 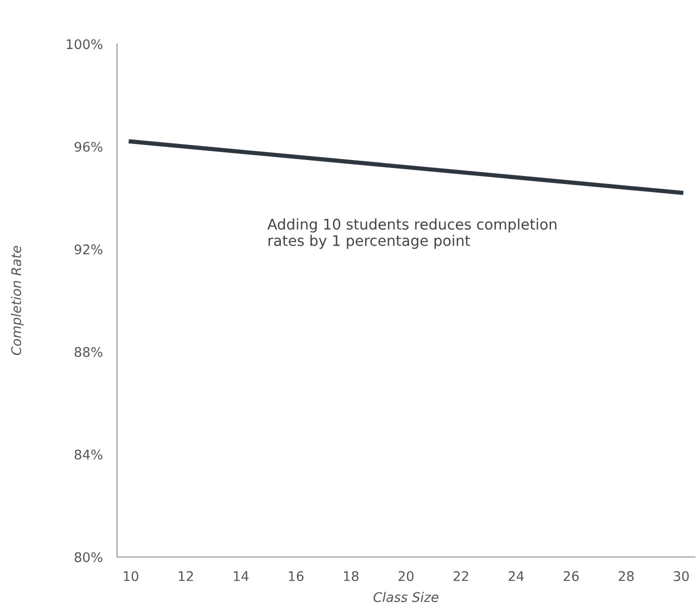 What do you see at coordinates (626, 576) in the screenshot?
I see `x-tick-label: 28` at bounding box center [626, 576].